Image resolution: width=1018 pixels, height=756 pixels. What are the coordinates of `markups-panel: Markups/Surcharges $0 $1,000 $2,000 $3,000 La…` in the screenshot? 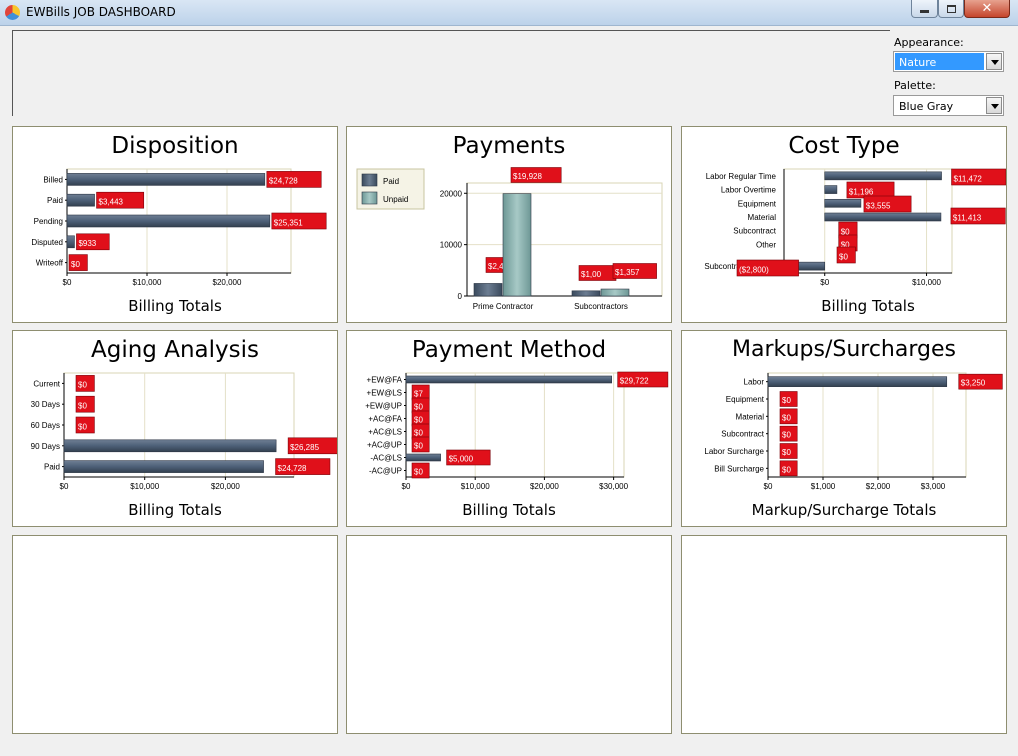 It's located at (844, 428).